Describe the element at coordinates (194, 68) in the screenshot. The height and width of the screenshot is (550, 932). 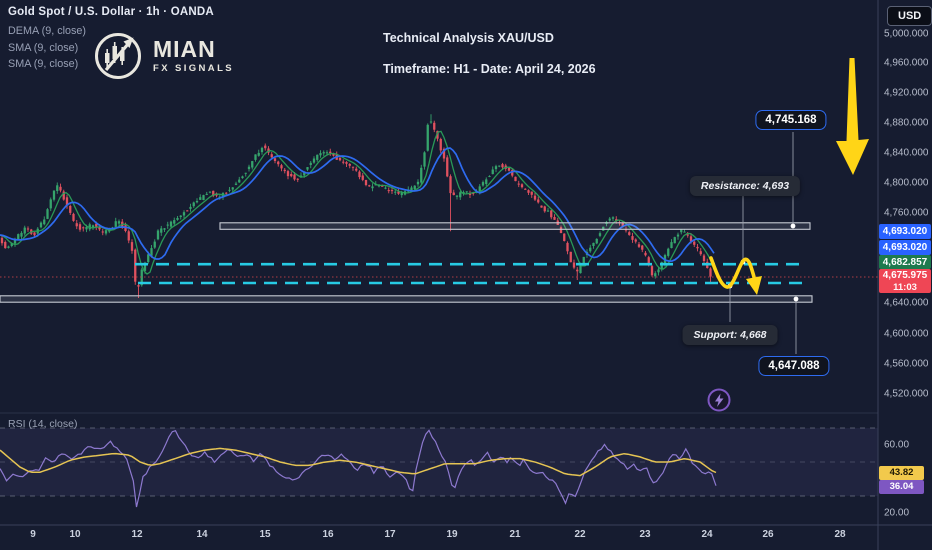
I see `logo-tagline: FX SIGNALS` at that location.